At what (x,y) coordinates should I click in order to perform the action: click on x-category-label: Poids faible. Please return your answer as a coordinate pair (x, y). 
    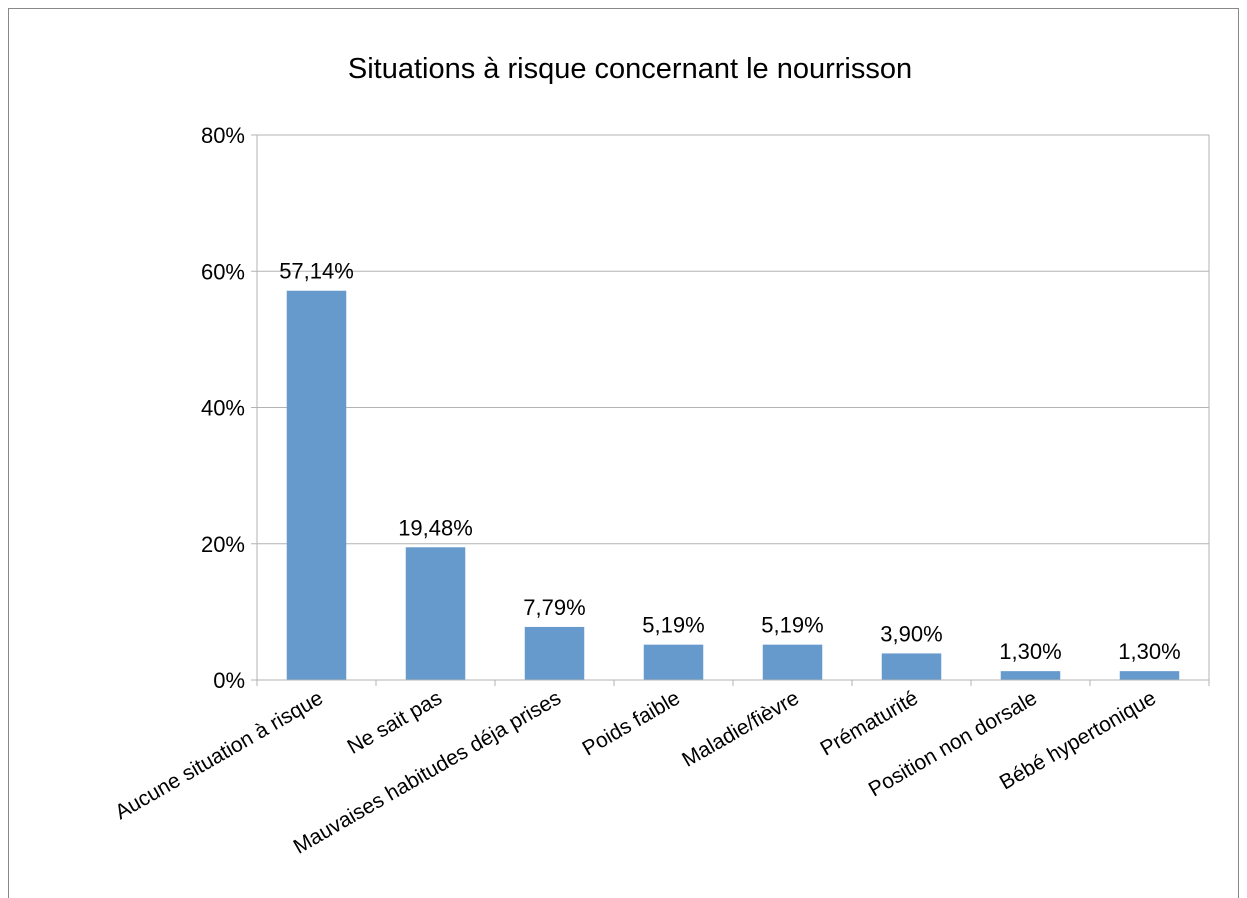
    Looking at the image, I should click on (631, 723).